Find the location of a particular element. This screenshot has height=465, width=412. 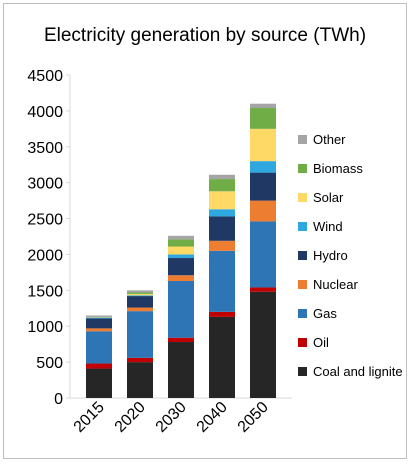

y-tick-label: 1000 is located at coordinates (45, 327).